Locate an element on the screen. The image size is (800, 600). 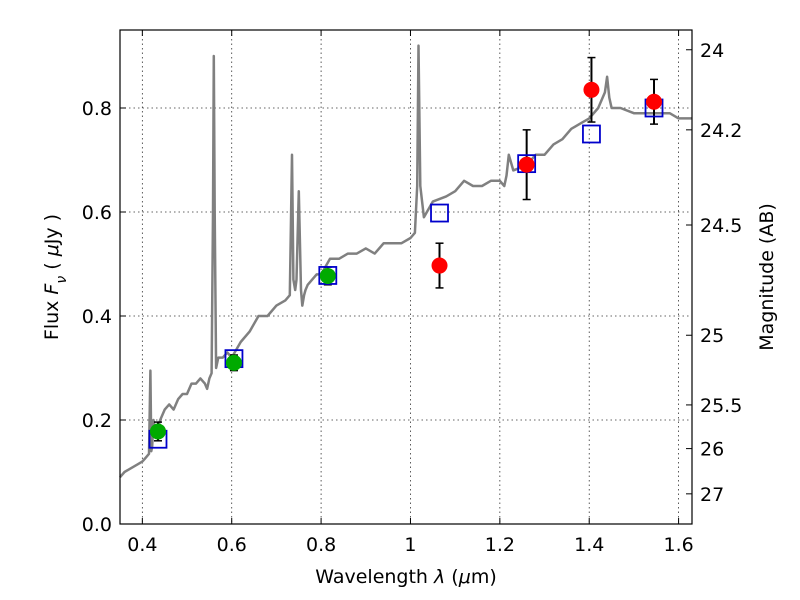
x-tick-label: 1.6 is located at coordinates (678, 545).